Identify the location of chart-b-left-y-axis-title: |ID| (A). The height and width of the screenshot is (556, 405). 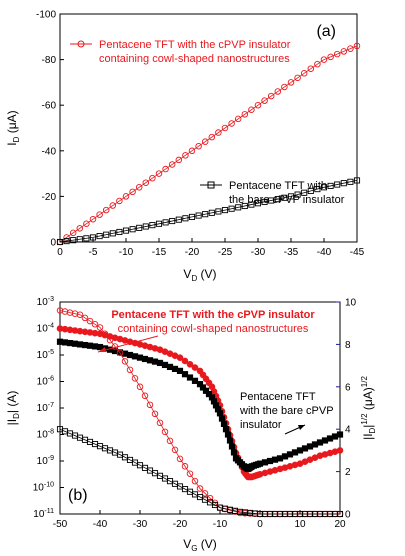
(13, 408).